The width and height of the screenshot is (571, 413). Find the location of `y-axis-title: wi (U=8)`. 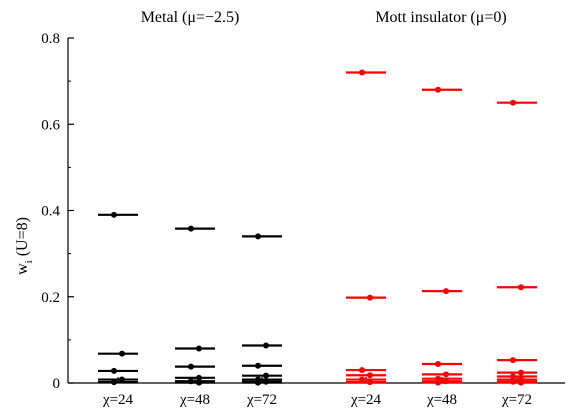

y-axis-title: wi (U=8) is located at coordinates (24, 246).